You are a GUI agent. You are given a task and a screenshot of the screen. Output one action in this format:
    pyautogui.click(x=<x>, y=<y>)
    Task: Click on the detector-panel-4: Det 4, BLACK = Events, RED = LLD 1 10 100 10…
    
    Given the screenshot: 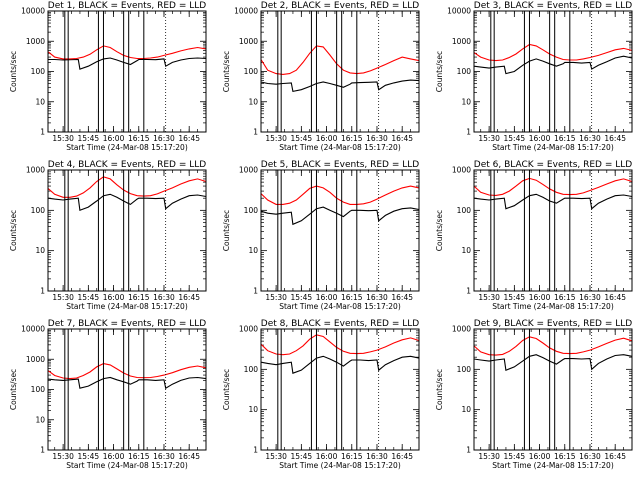 What is the action you would take?
    pyautogui.click(x=108, y=235)
    